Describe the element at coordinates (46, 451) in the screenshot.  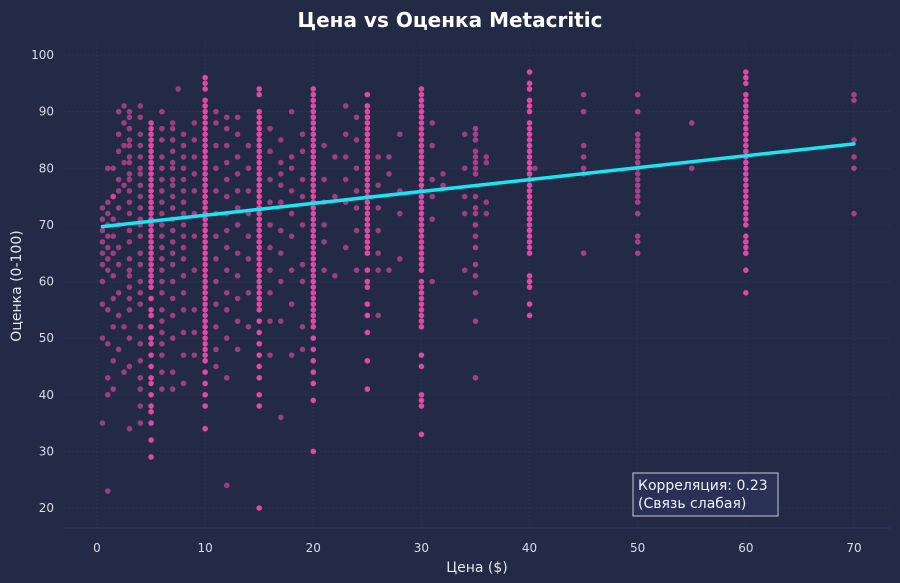
I see `y-tick-label: 30` at that location.